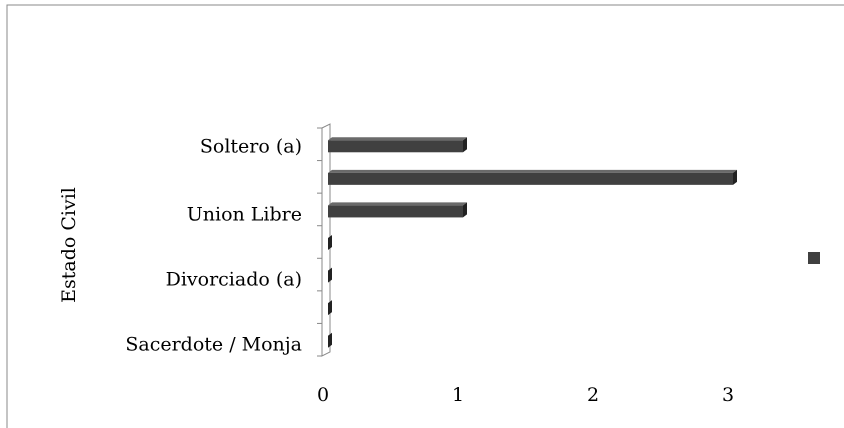 This screenshot has width=844, height=428. Describe the element at coordinates (244, 214) in the screenshot. I see `y-tick-label: Union Libre` at that location.